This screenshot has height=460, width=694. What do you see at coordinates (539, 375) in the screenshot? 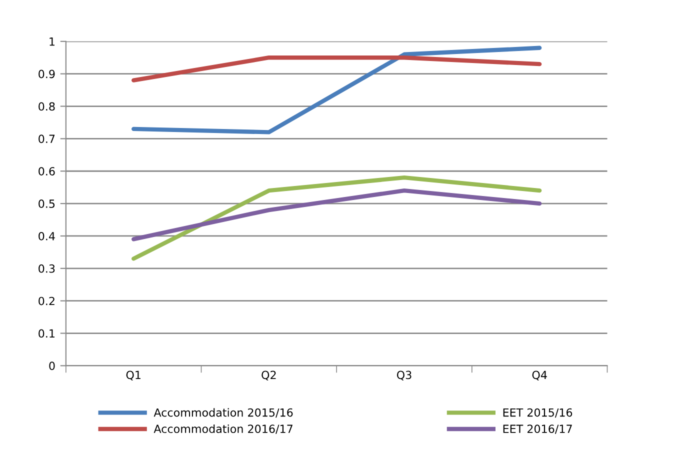
I see `x-tick-label: Q4` at bounding box center [539, 375].